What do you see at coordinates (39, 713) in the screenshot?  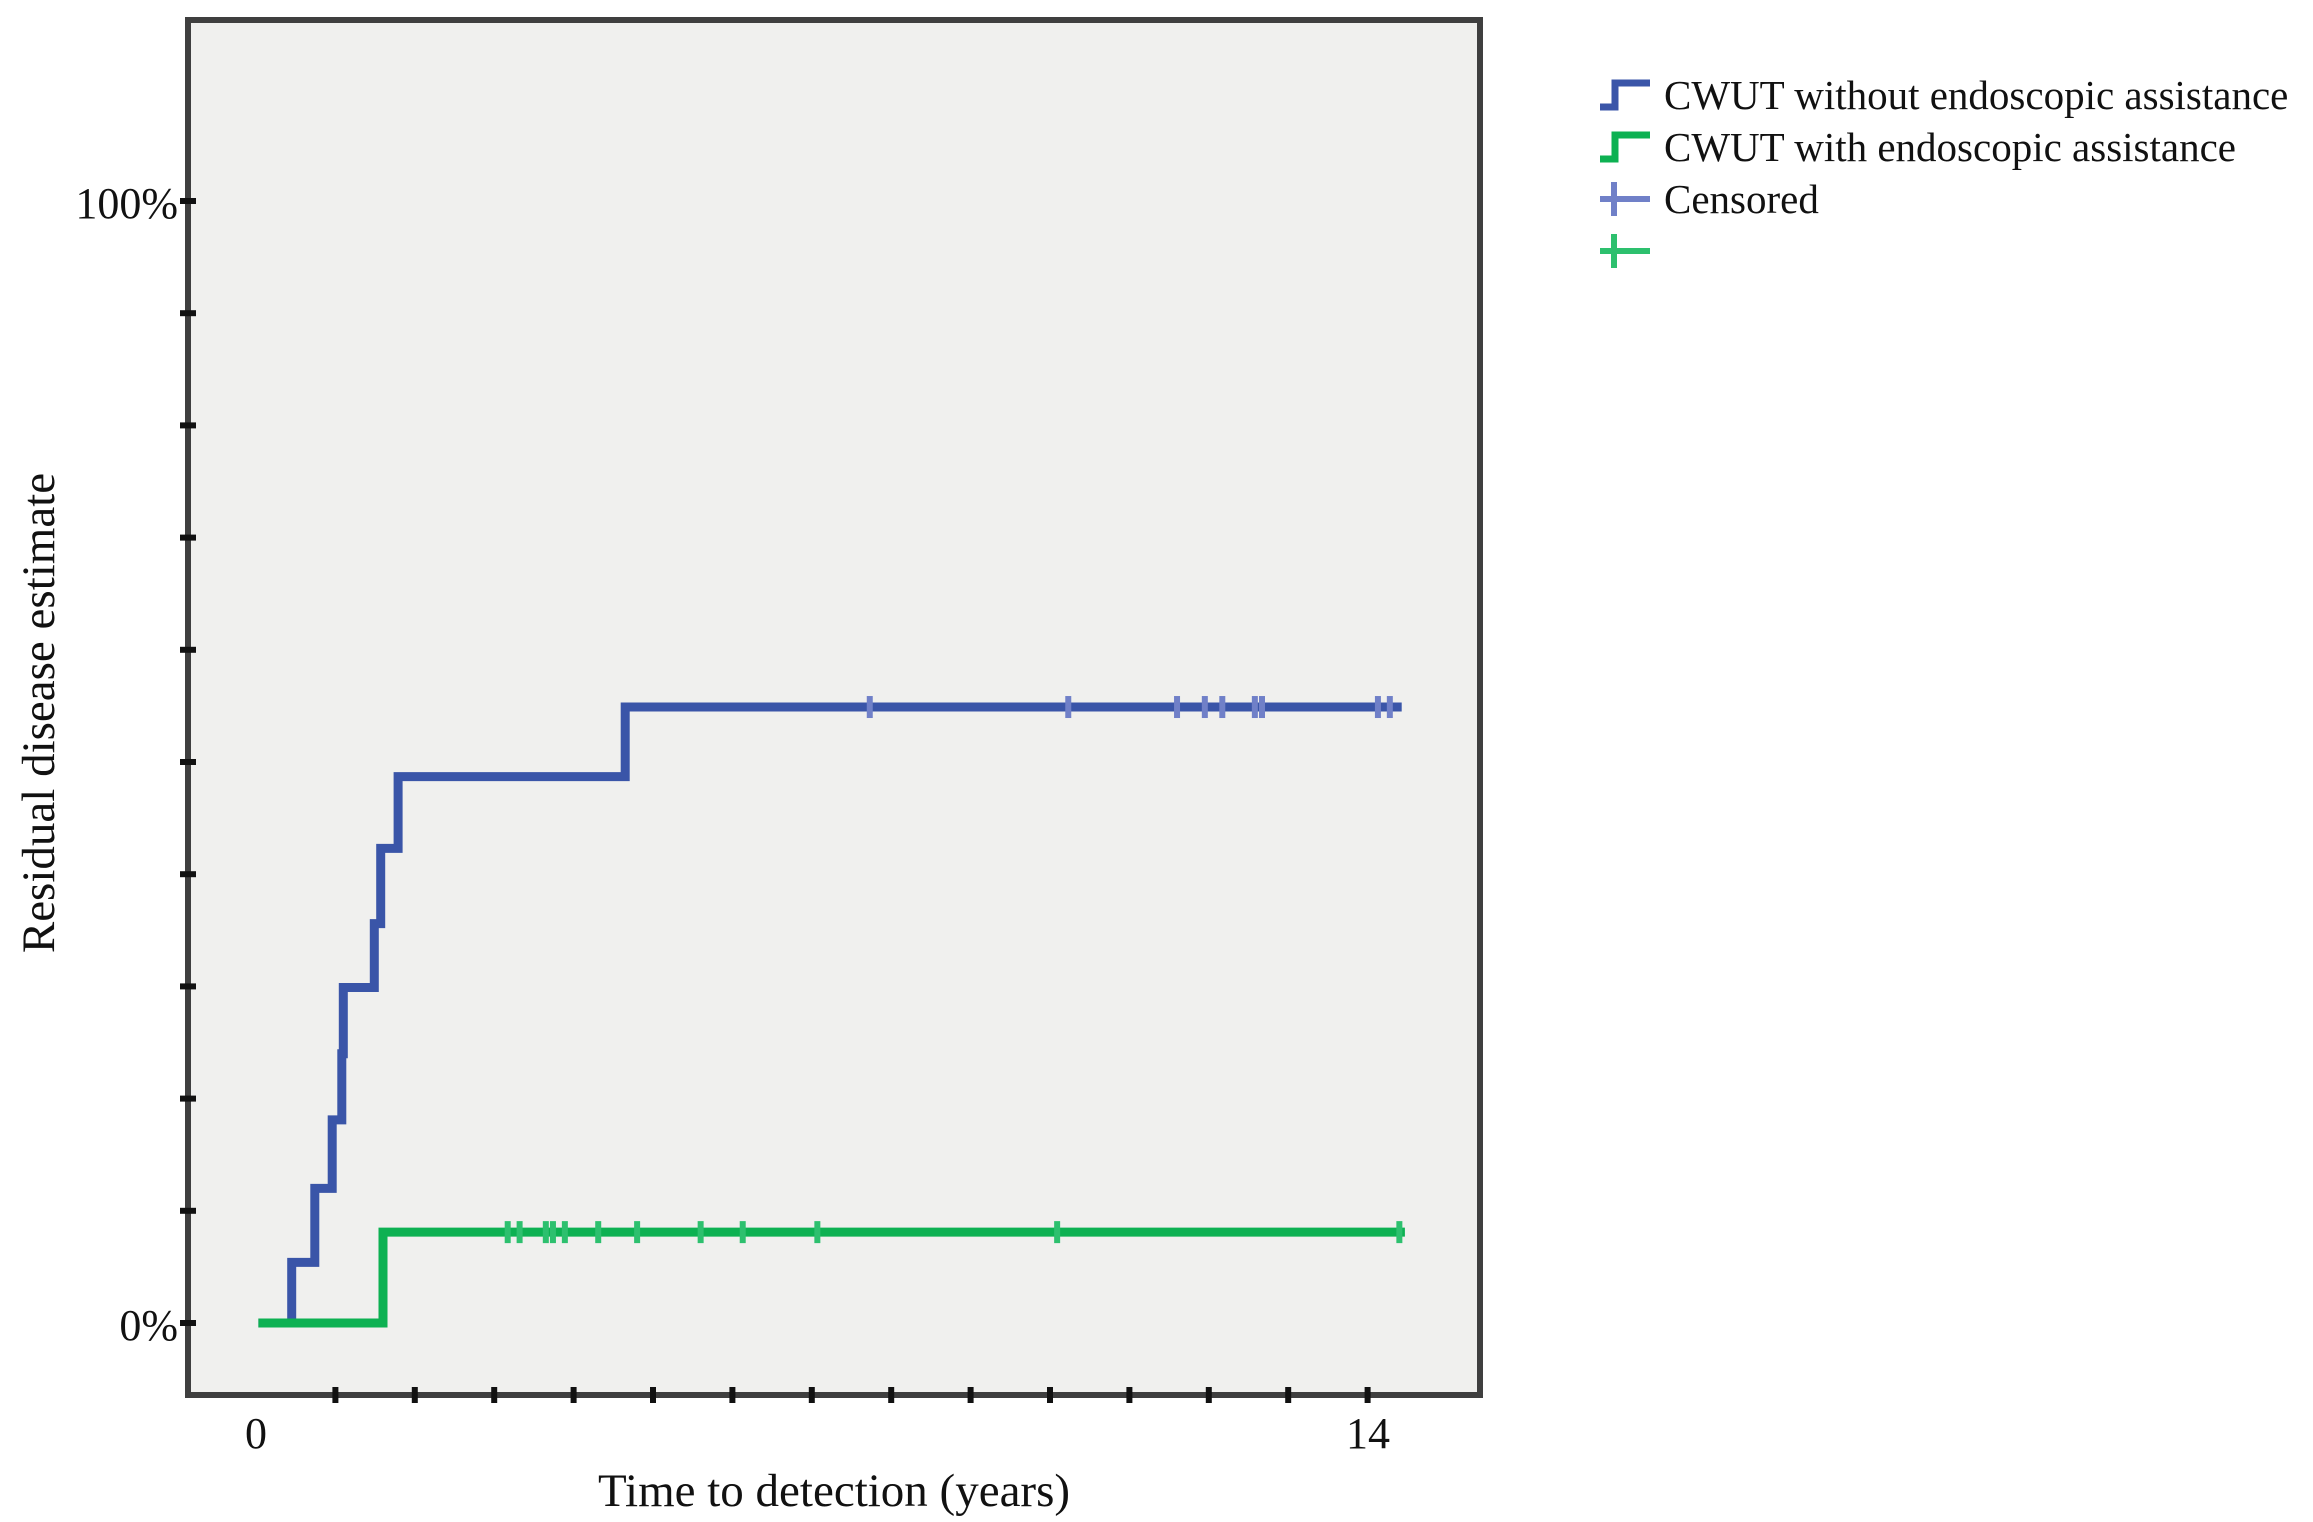 I see `y-axis-title: Residual disease estimate` at bounding box center [39, 713].